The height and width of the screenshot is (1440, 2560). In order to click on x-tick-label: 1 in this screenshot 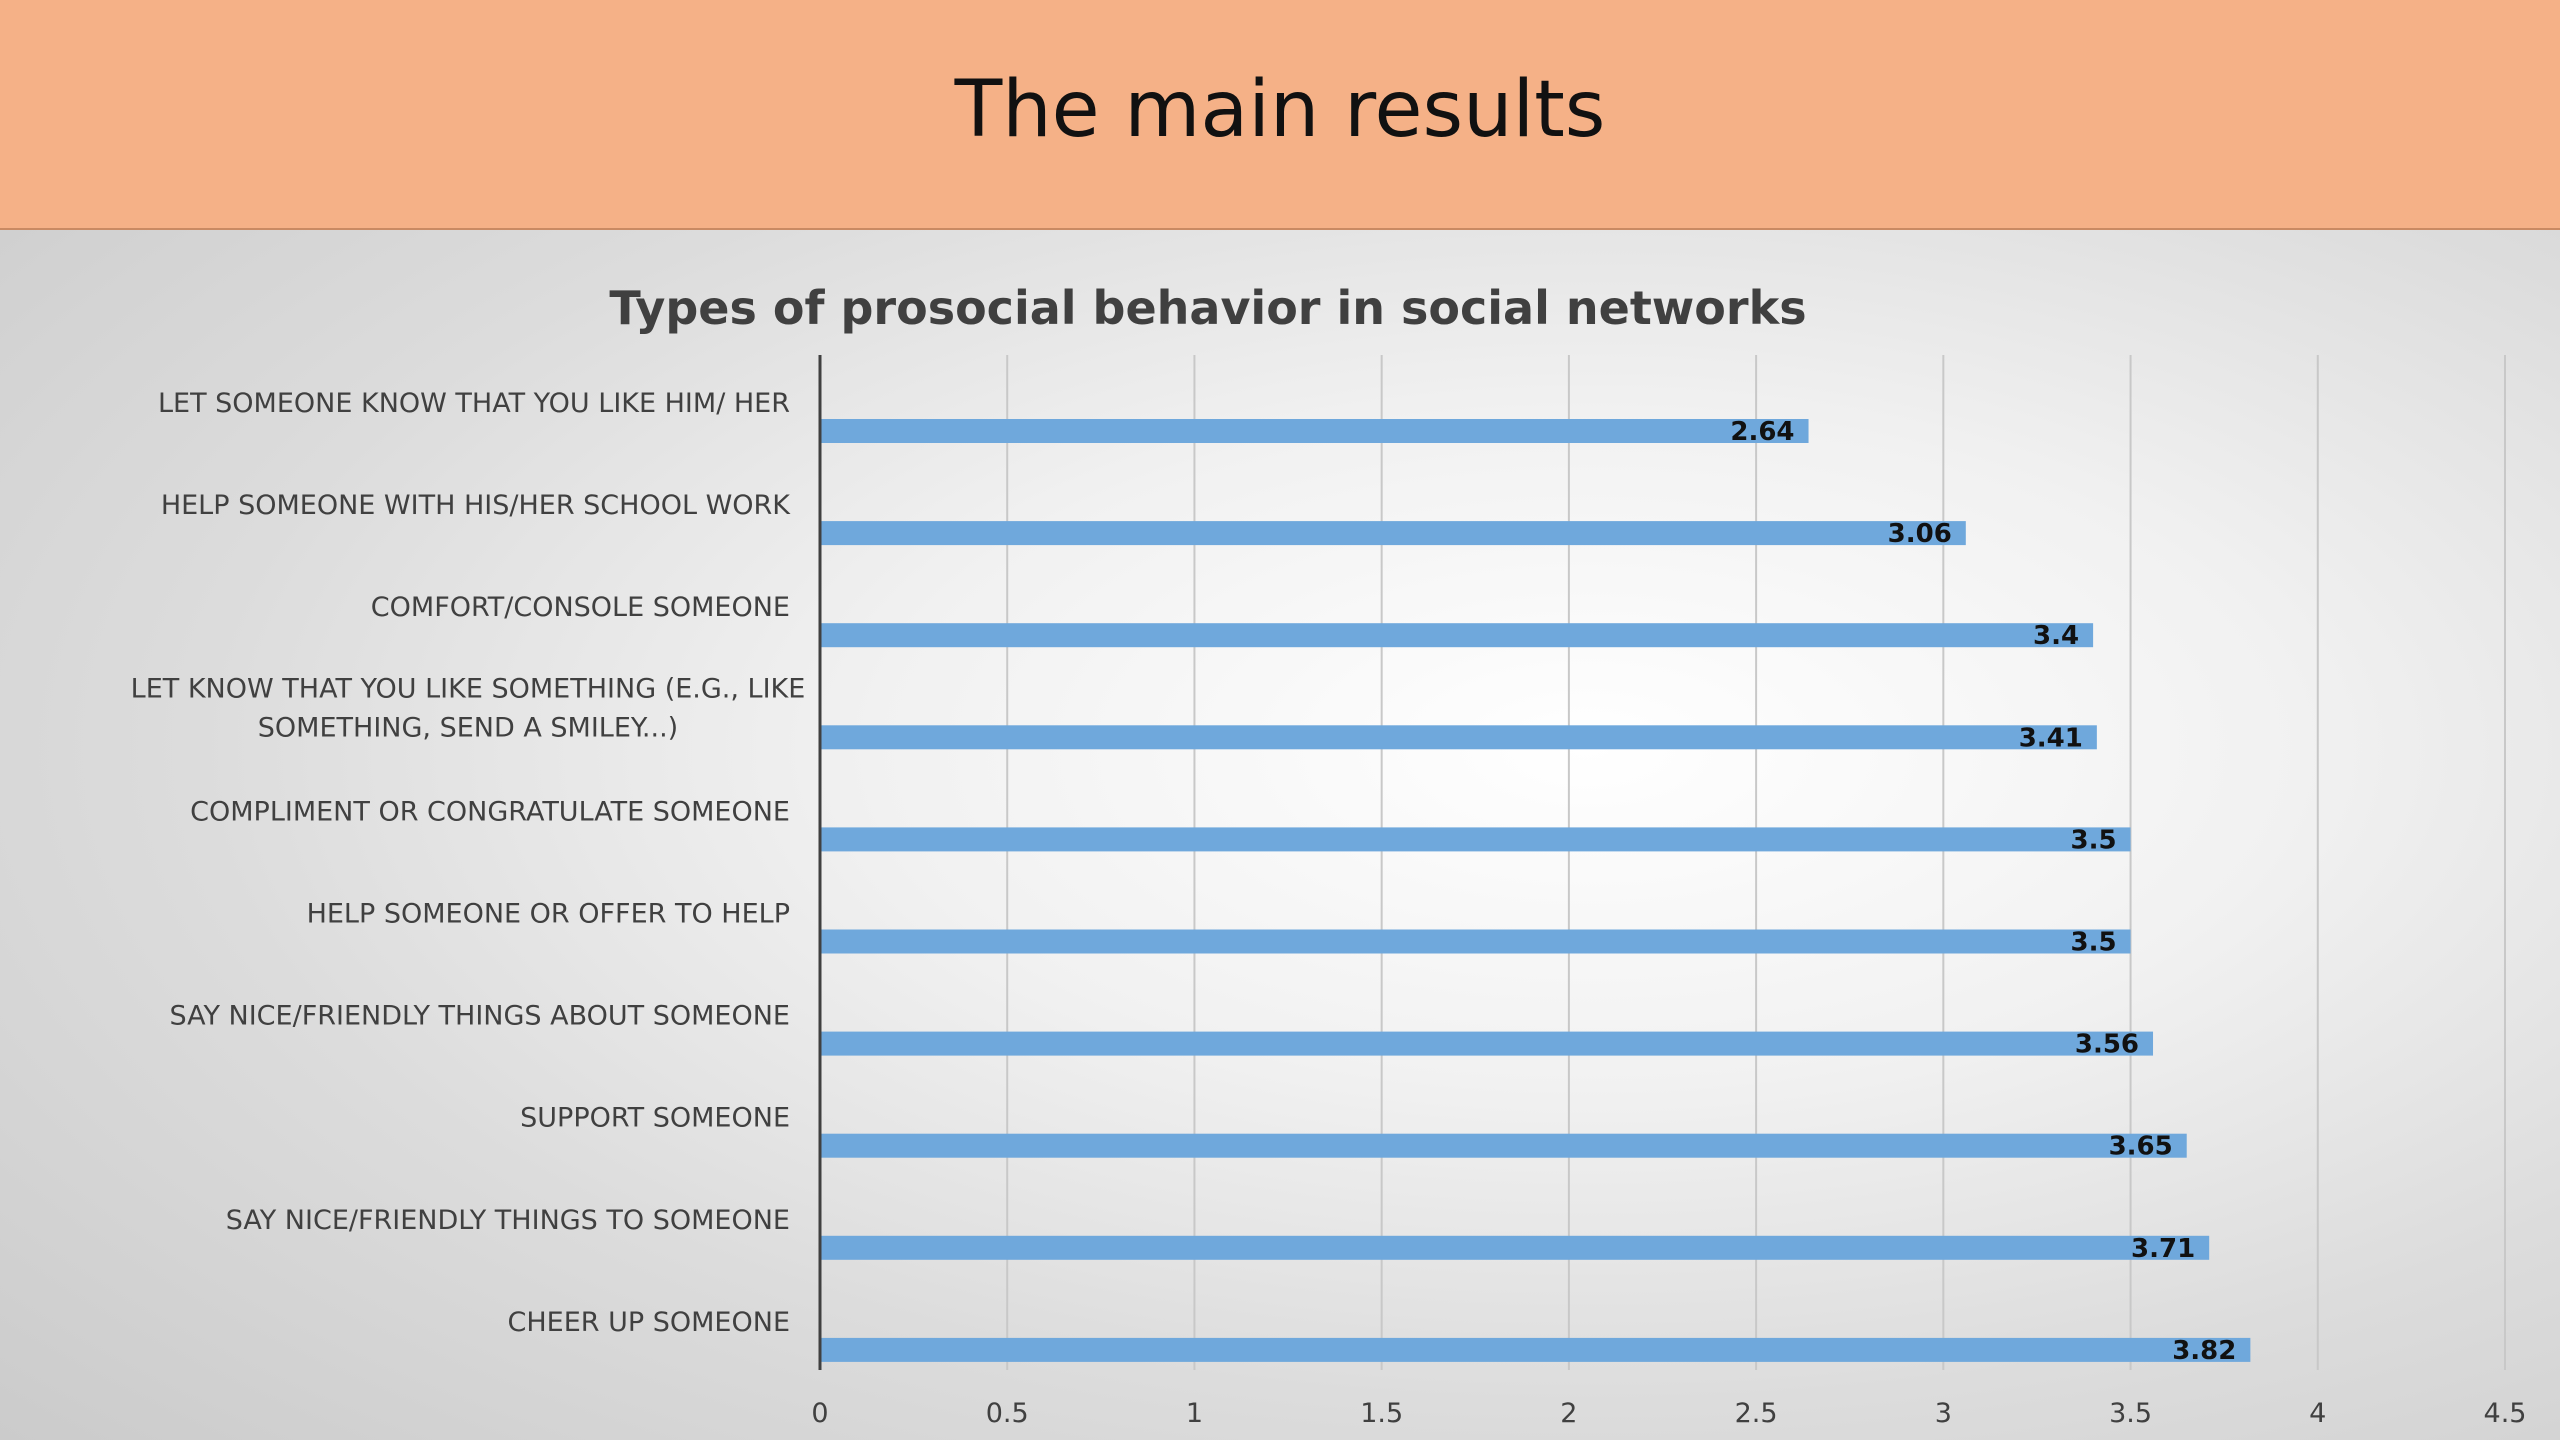, I will do `click(1194, 1413)`.